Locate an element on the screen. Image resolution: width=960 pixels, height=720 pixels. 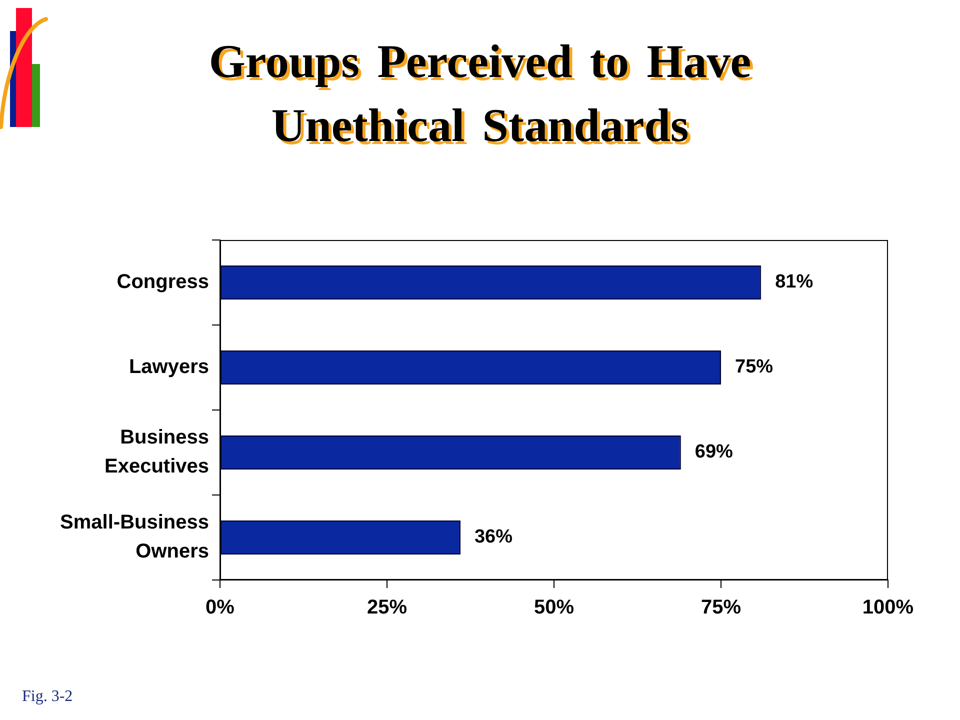
y-tick-label: Congress is located at coordinates (162, 282).